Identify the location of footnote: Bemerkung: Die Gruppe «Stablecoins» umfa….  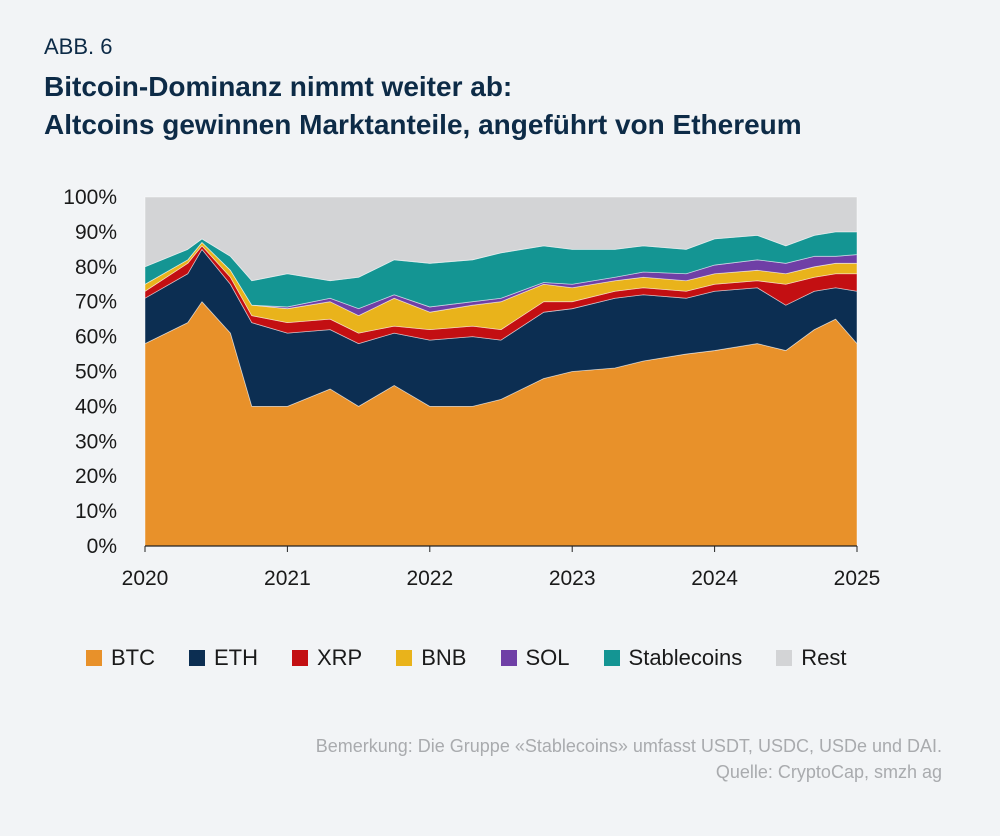
(628, 746).